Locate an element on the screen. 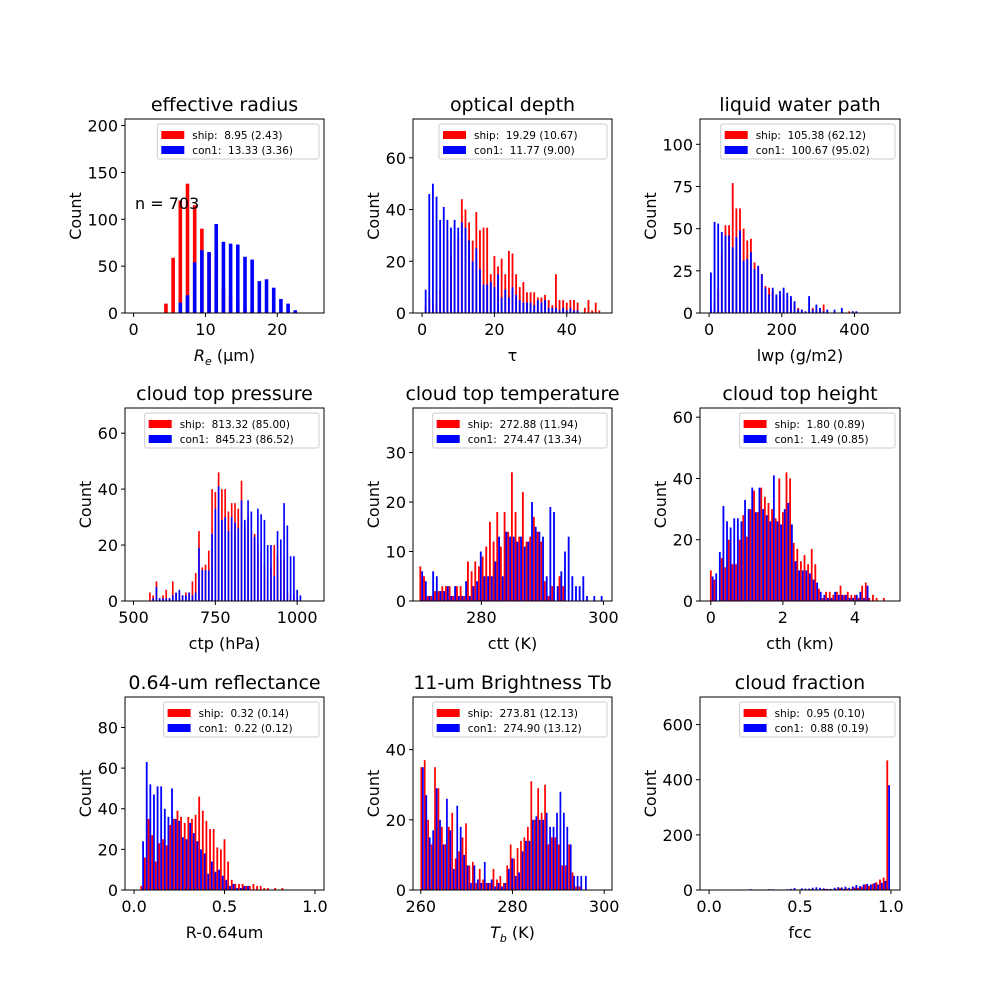 The height and width of the screenshot is (1000, 1000). legend-swatch-ship is located at coordinates (454, 135).